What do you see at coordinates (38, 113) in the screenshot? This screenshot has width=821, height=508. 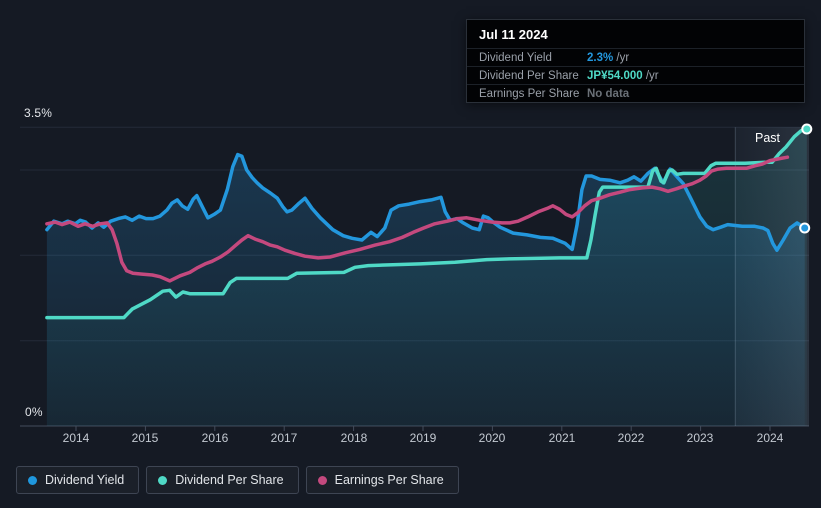 I see `y-axis-label-max: 3.5%` at bounding box center [38, 113].